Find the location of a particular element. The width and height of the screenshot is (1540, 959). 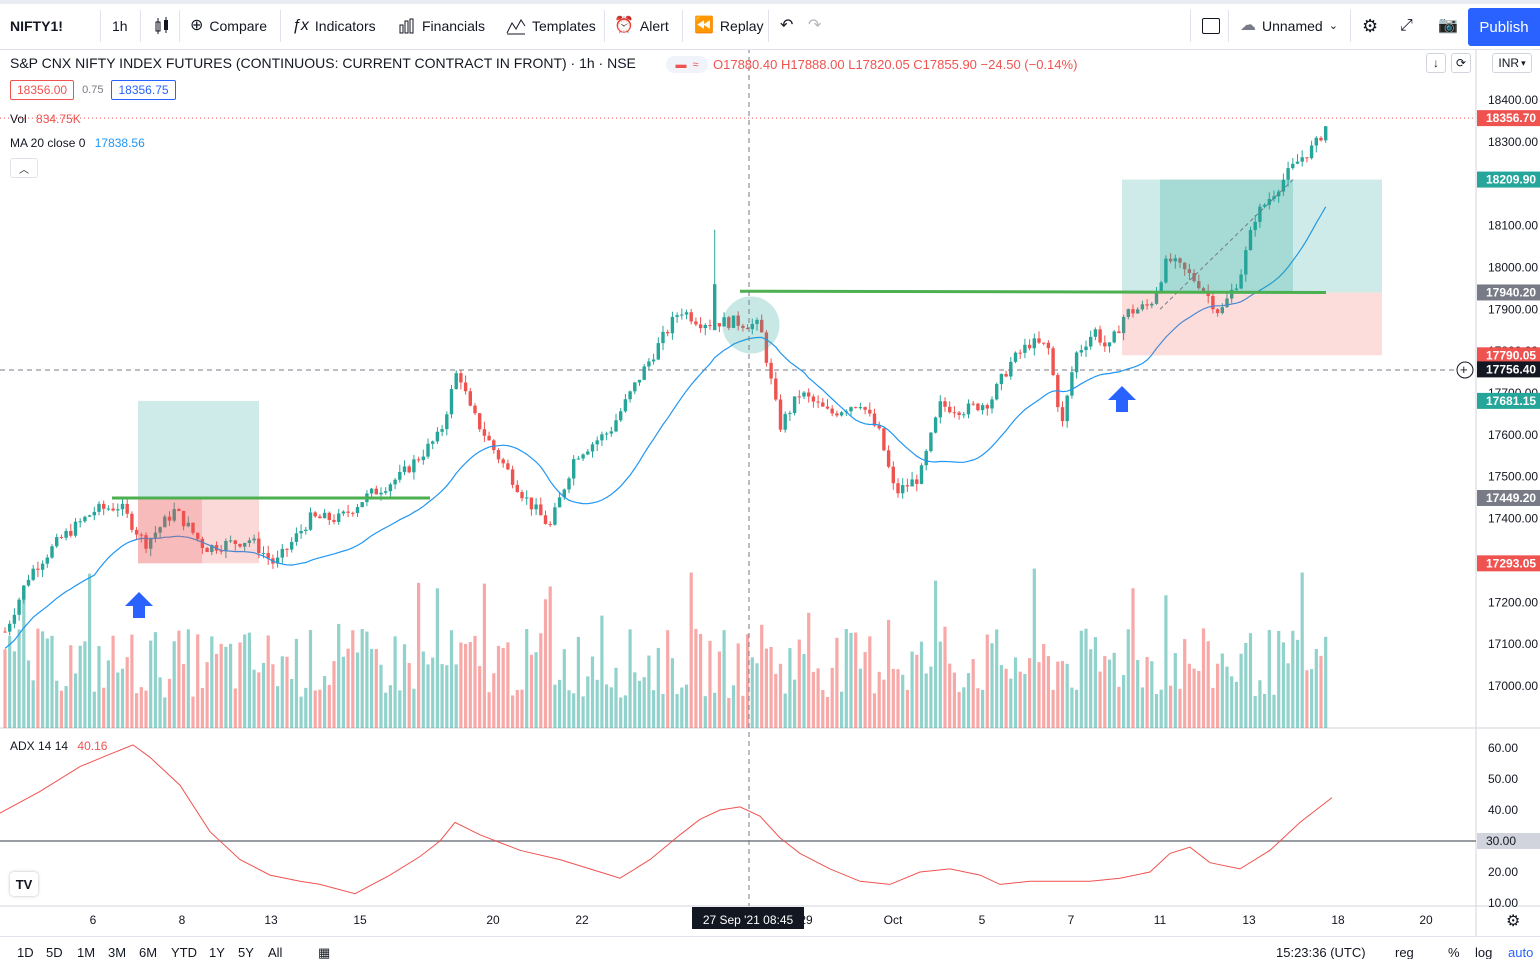

alert-button: ⏰ Alert is located at coordinates (641, 26).